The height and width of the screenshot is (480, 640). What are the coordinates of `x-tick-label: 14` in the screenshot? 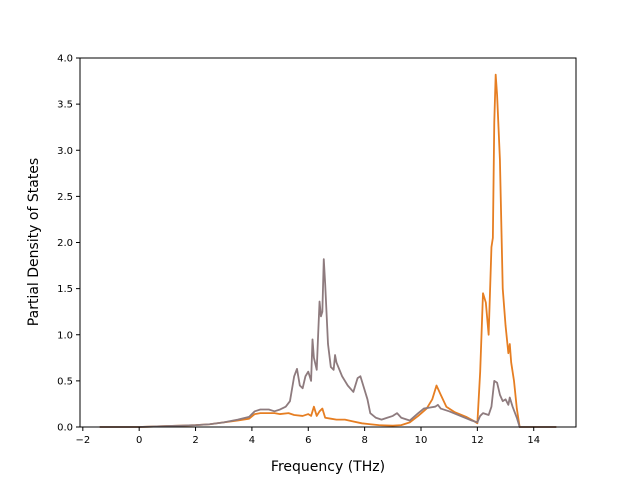 It's located at (533, 440).